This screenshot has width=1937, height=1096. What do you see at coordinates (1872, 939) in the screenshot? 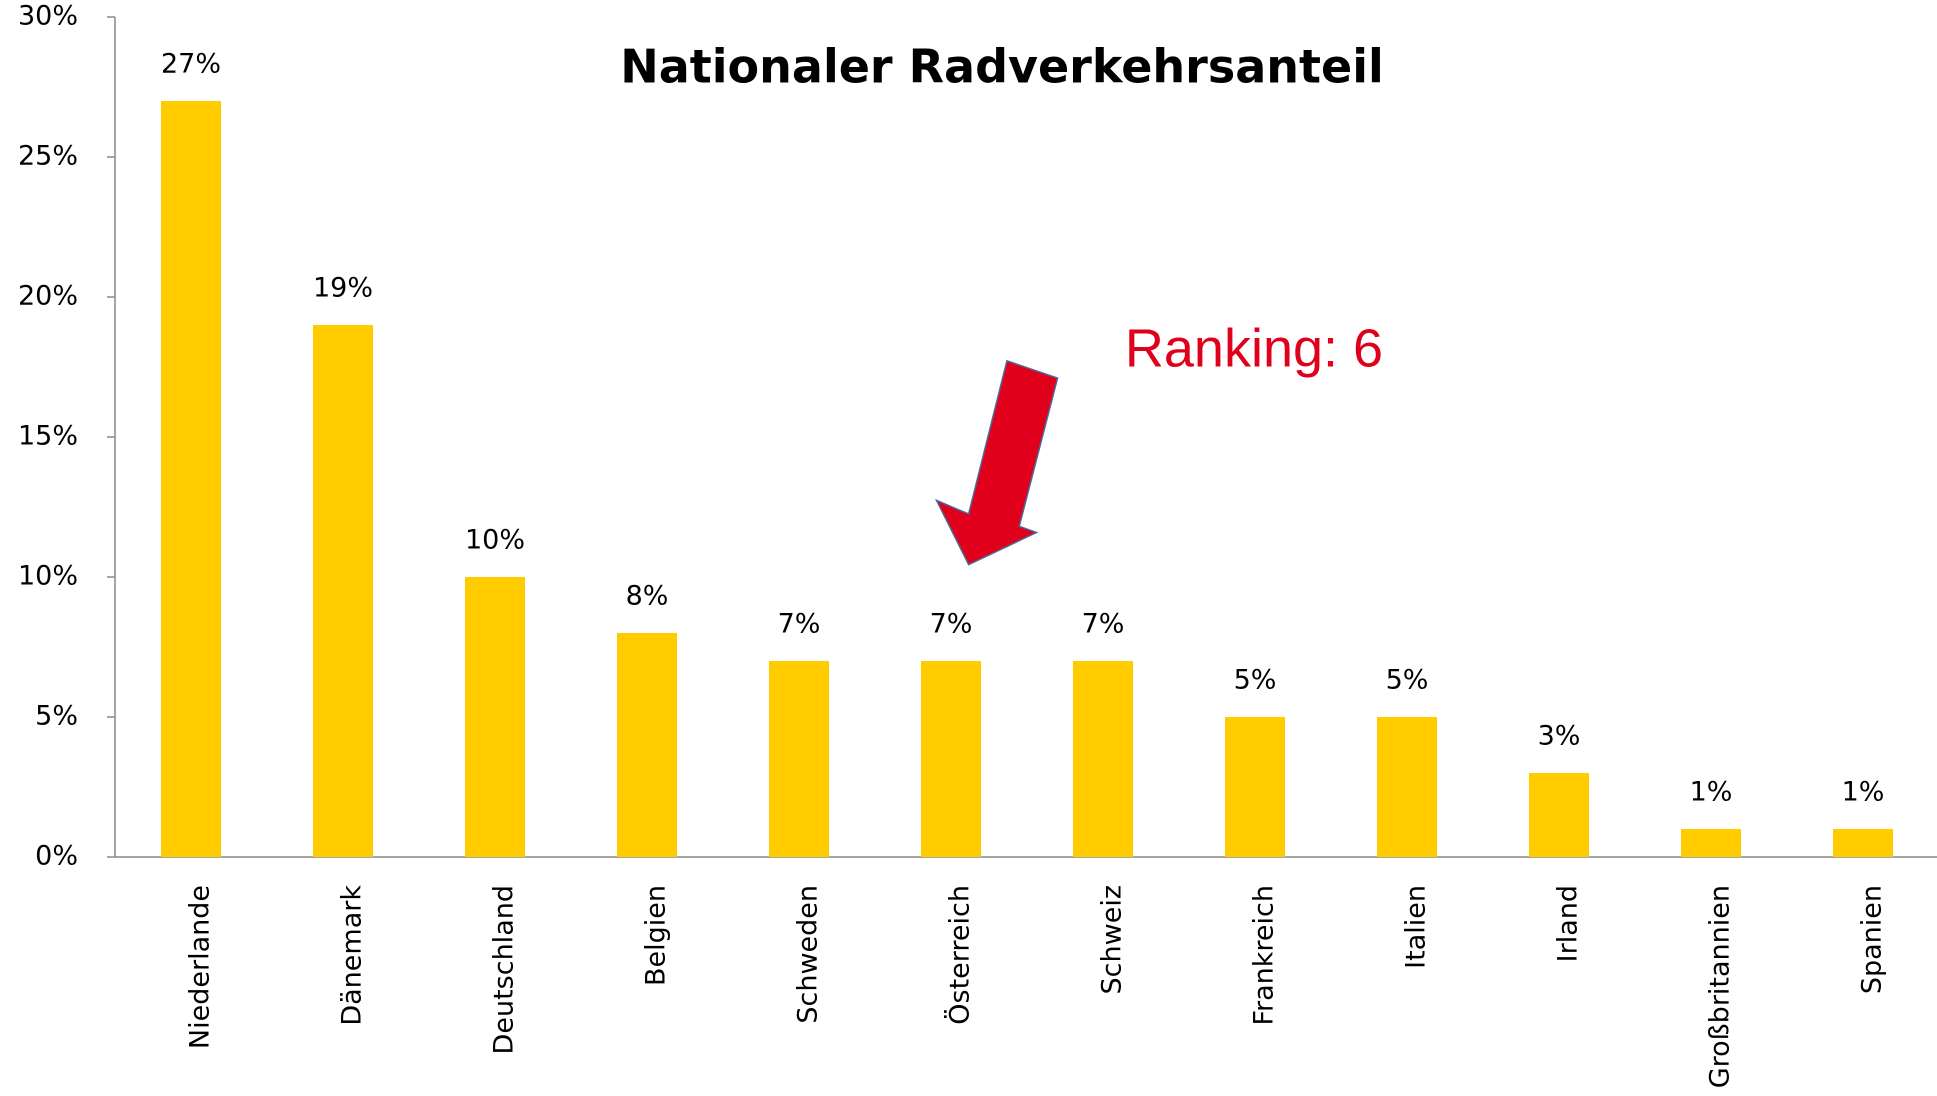
I see `x-tick-label: Spanien` at bounding box center [1872, 939].